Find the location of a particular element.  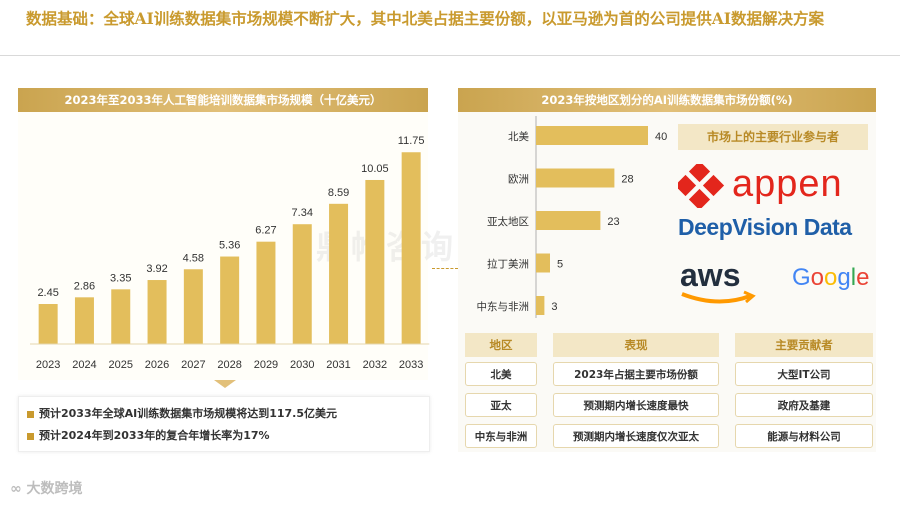

bar-value-label: 8.59 is located at coordinates (338, 193).